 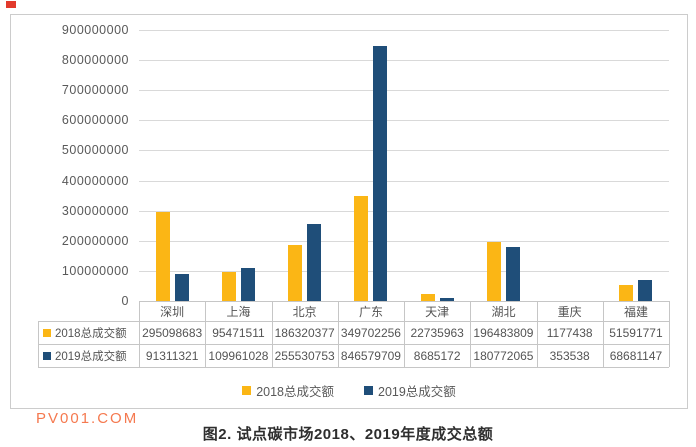 I want to click on table-header-上海: 上海, so click(x=238, y=311).